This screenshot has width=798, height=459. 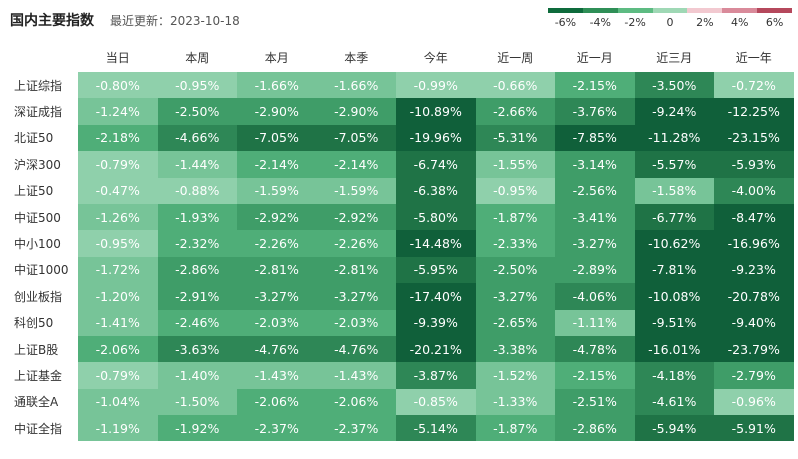 What do you see at coordinates (674, 428) in the screenshot?
I see `heatmap-cell: -5.94%` at bounding box center [674, 428].